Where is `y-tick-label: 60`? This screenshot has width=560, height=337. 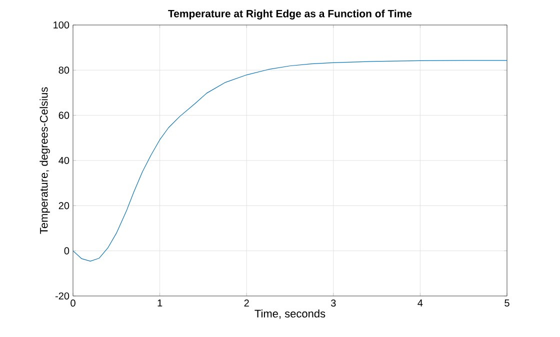
y-tick-label: 60 is located at coordinates (64, 115).